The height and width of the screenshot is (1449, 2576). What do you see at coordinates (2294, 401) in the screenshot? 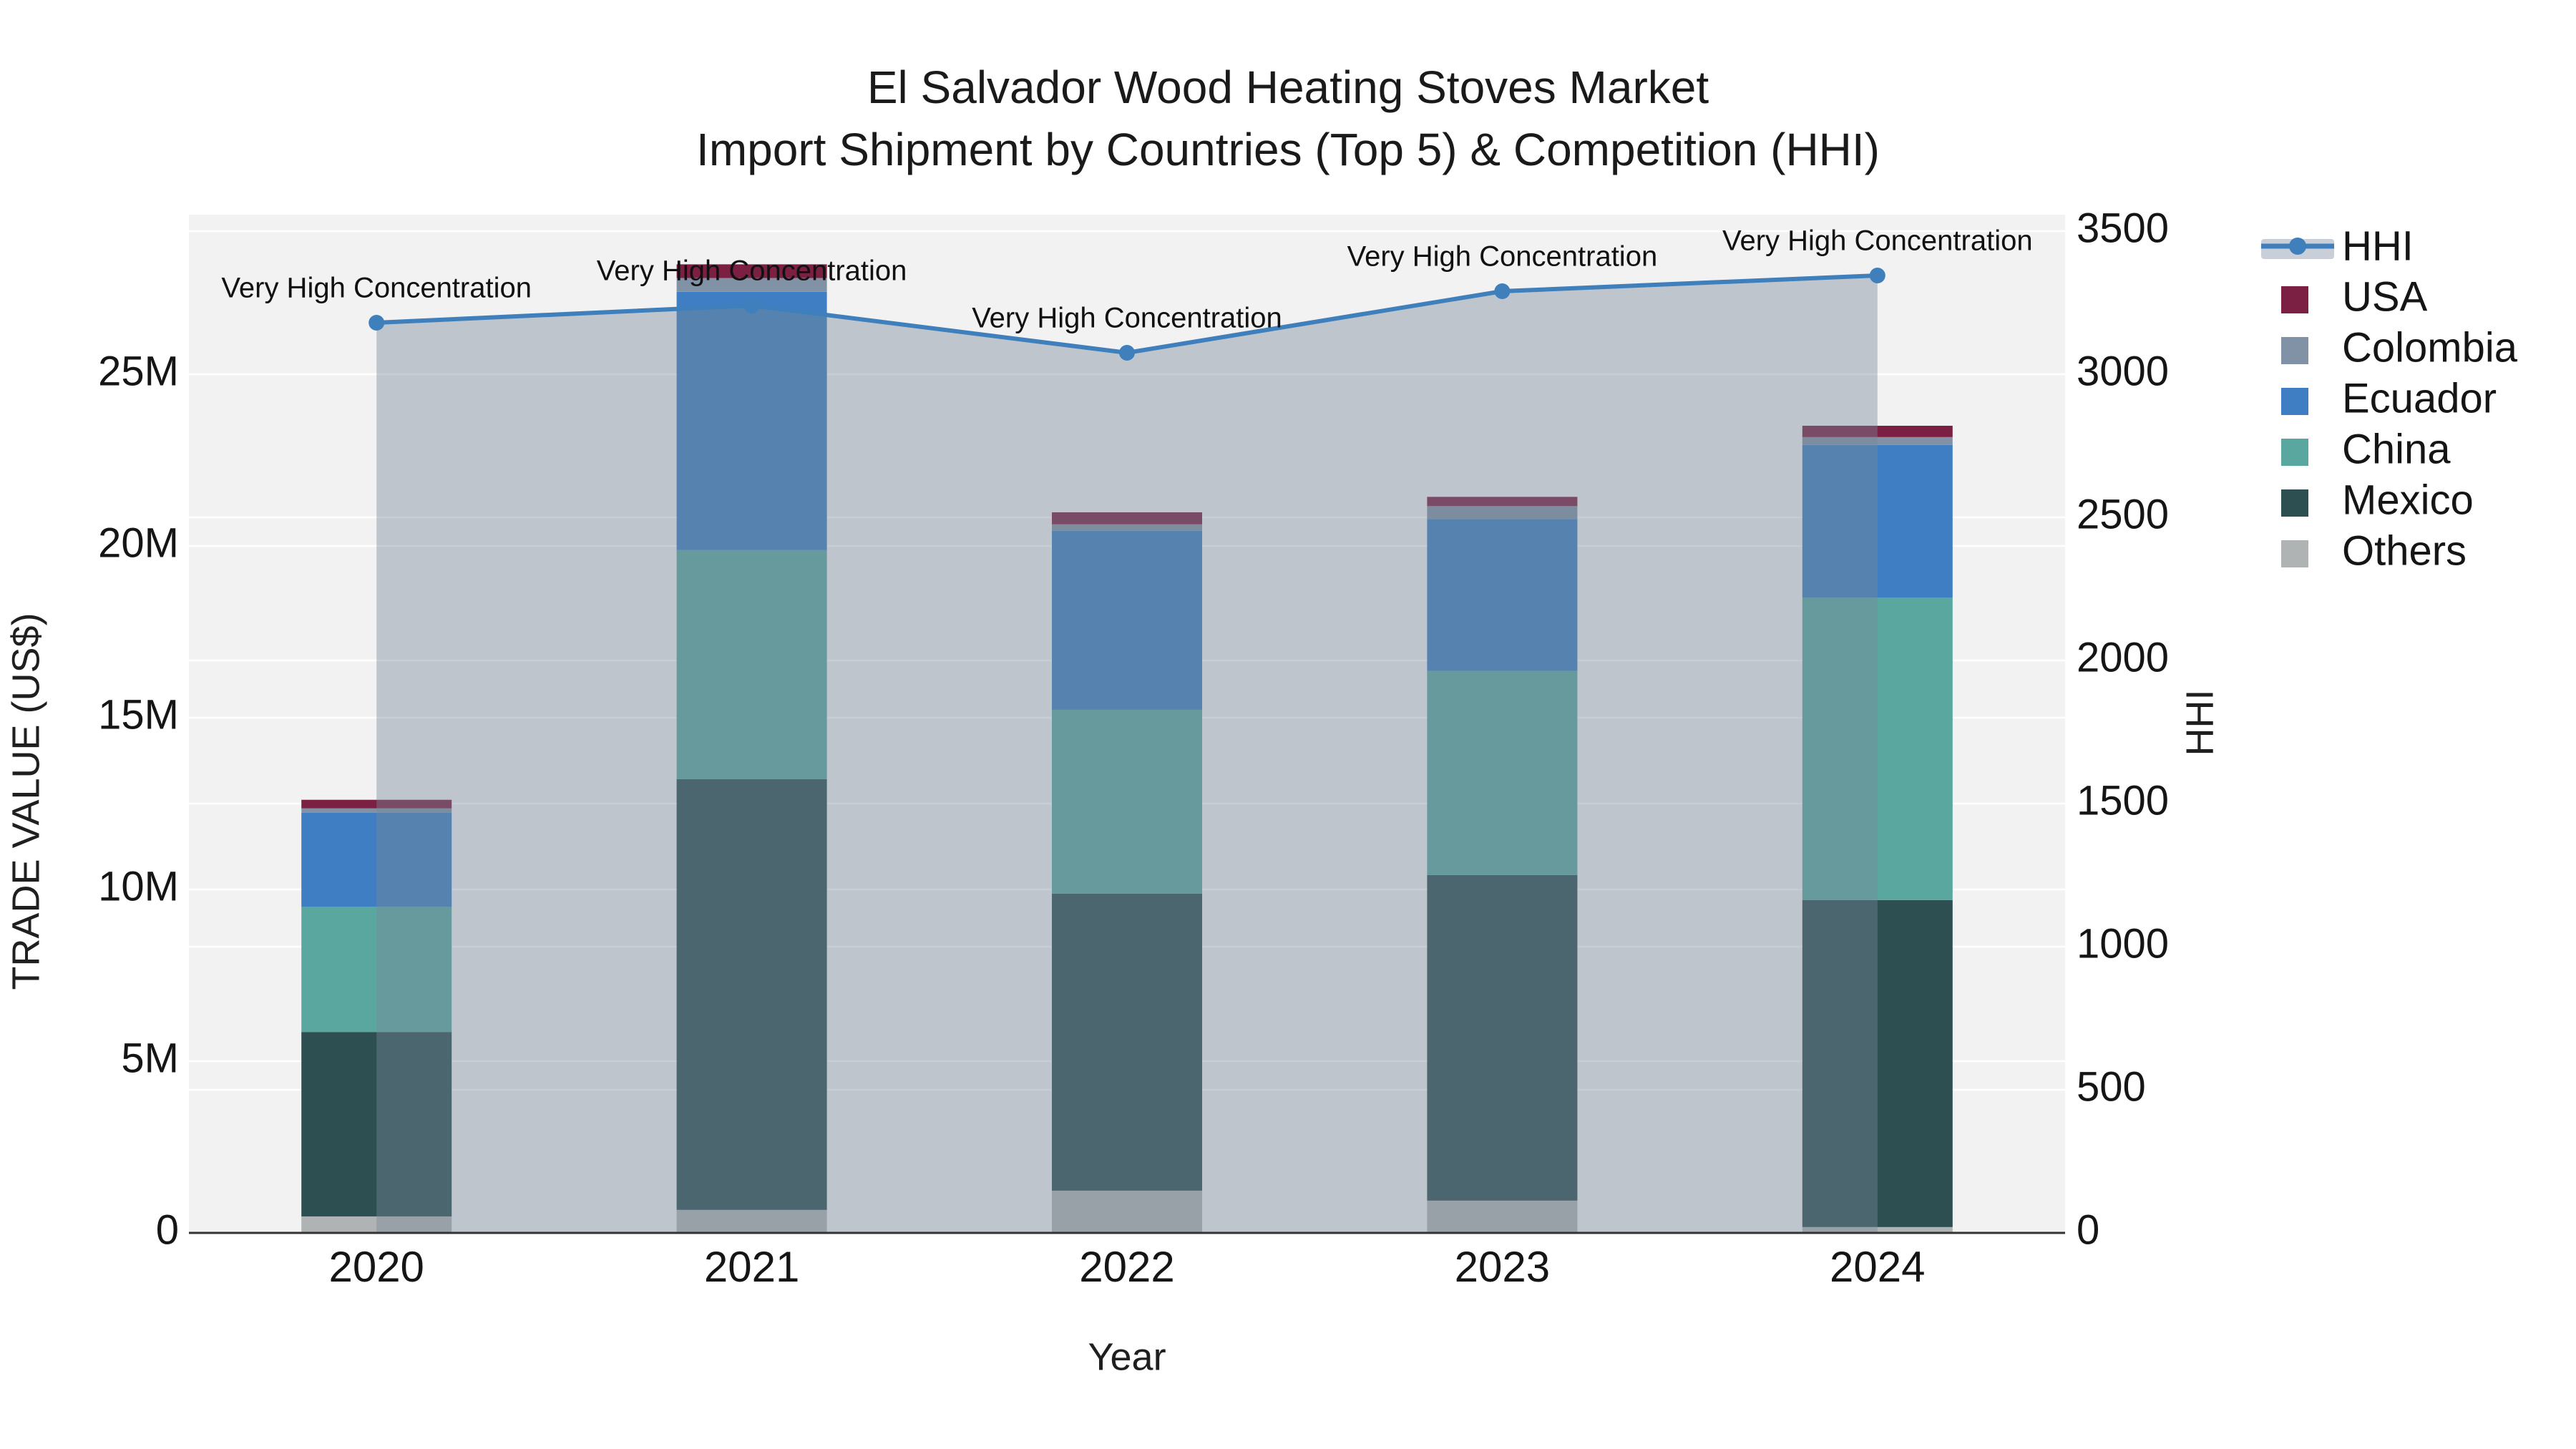
I see `legend-swatch-ecuador` at bounding box center [2294, 401].